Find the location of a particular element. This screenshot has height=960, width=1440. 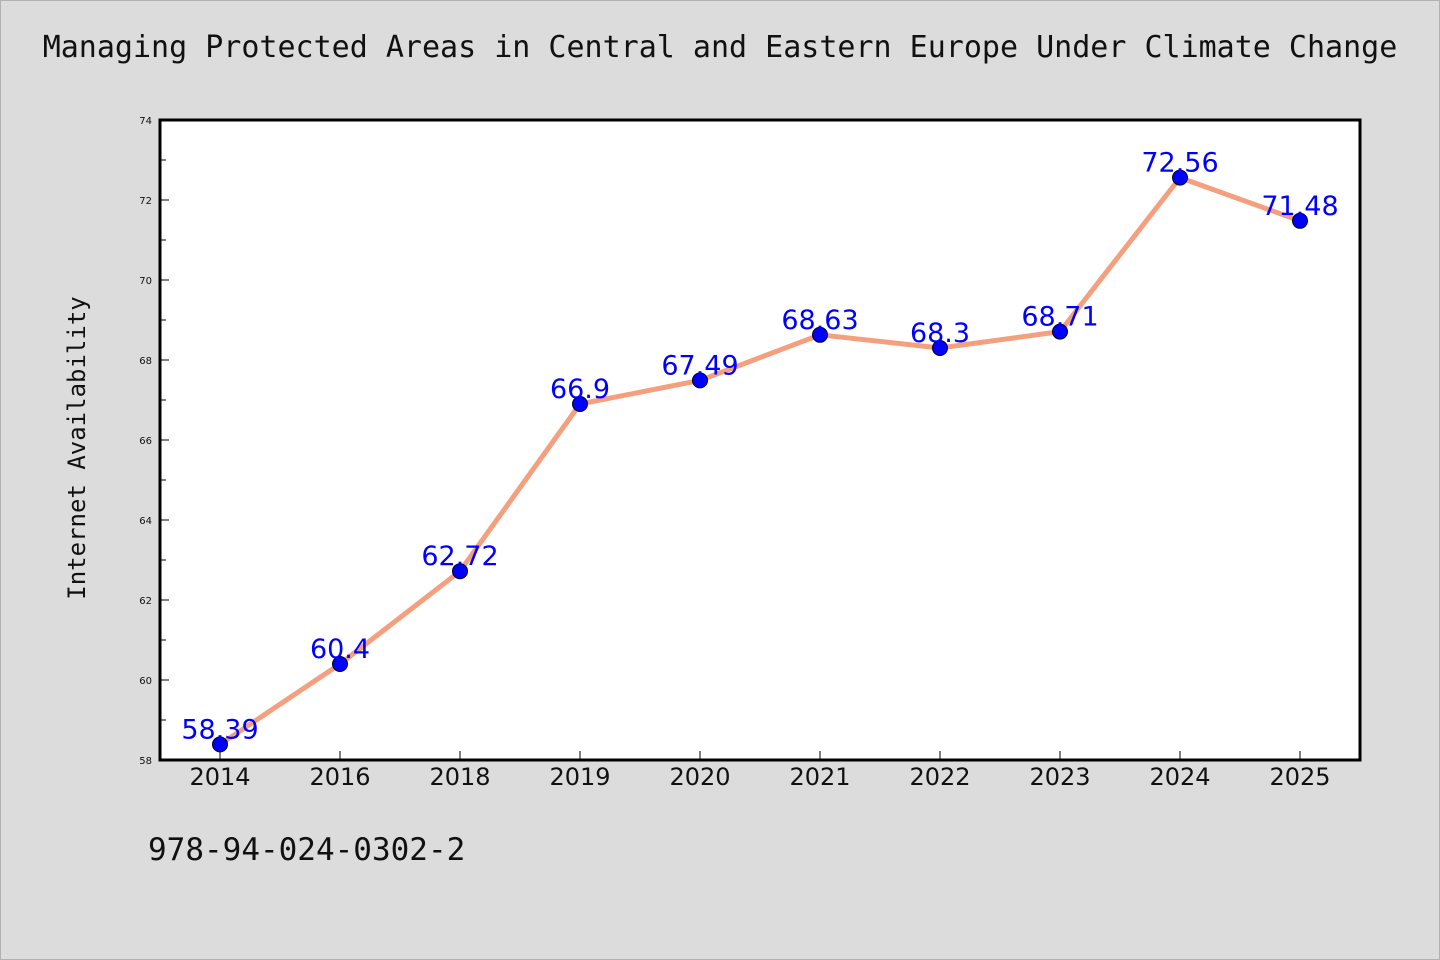

x-tick-label: 2016 is located at coordinates (339, 777).